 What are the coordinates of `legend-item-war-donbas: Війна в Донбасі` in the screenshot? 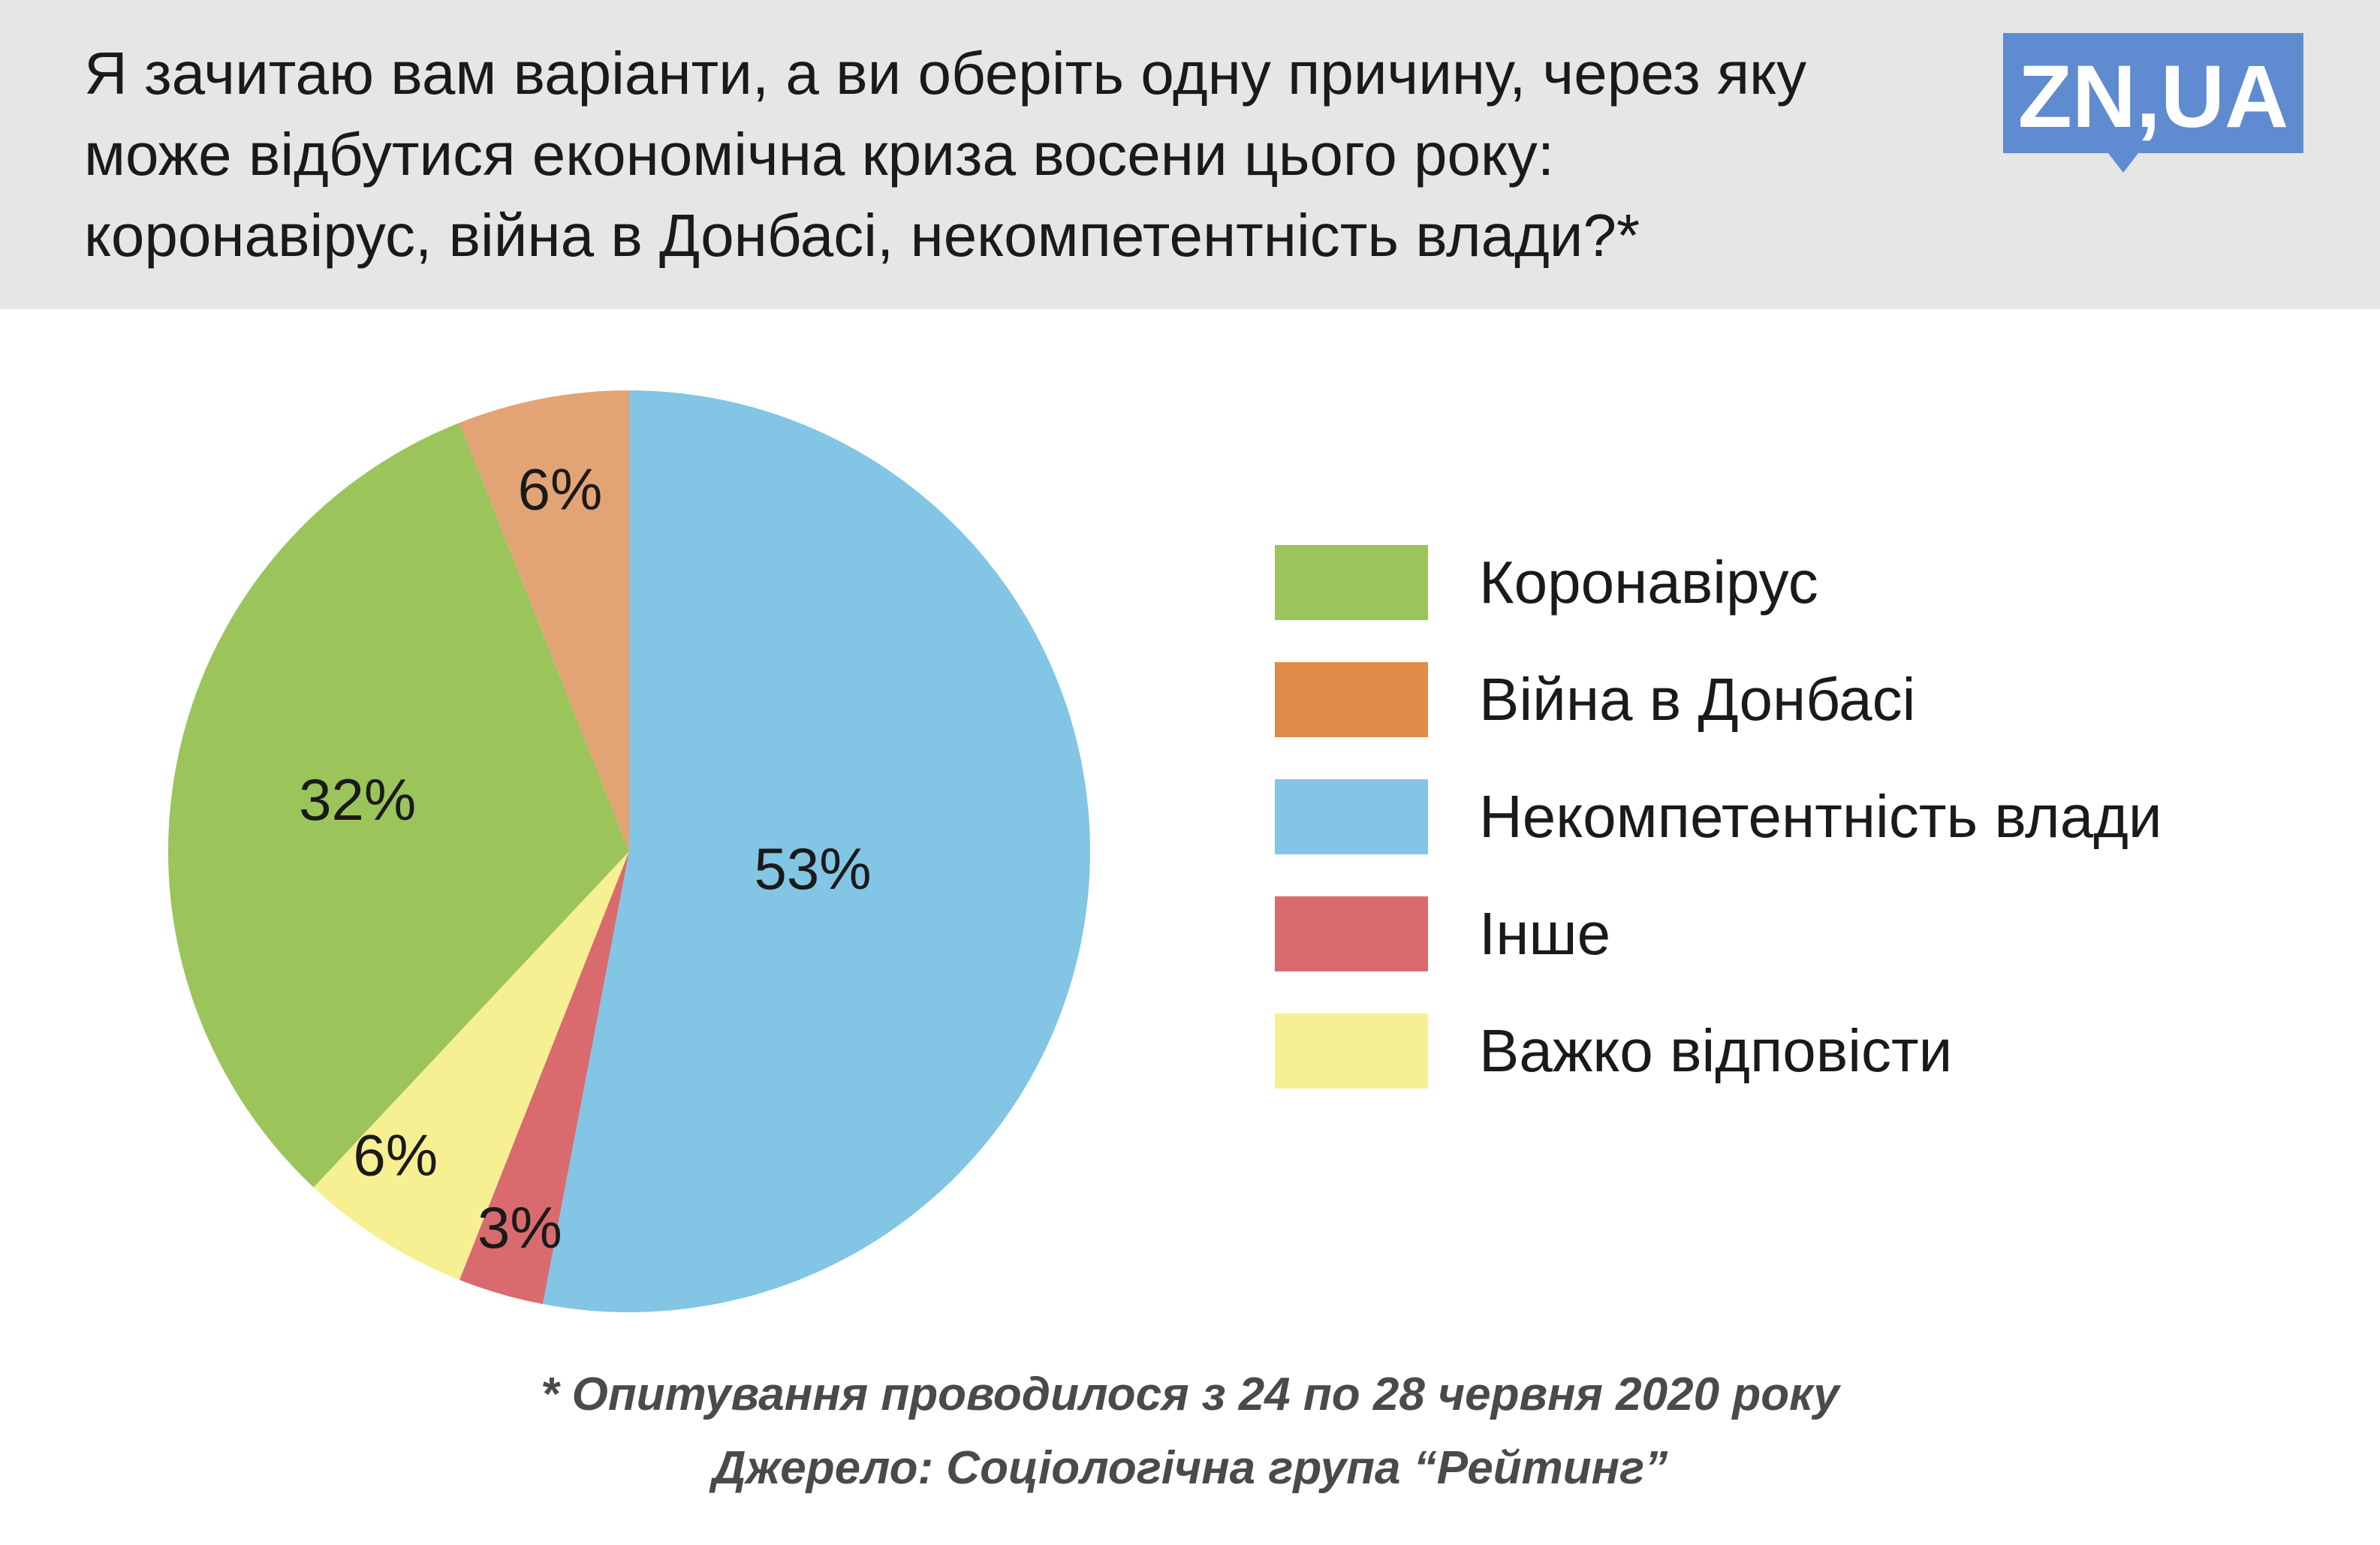 It's located at (1763, 701).